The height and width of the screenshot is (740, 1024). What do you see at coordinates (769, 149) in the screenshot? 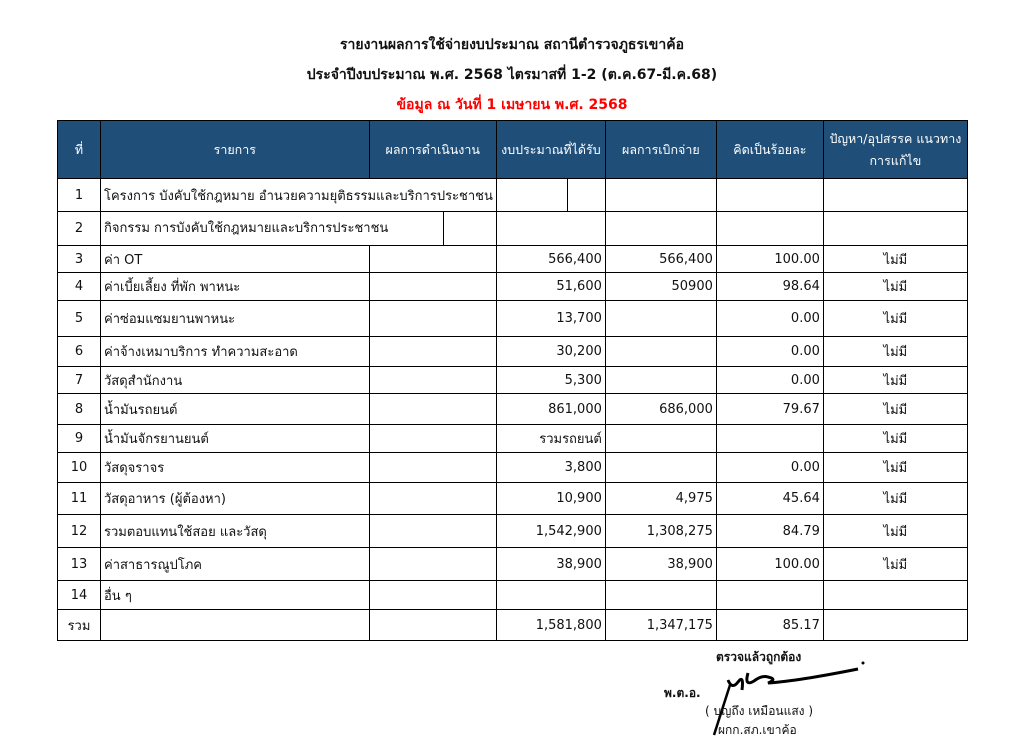
I see `header-percent: คิดเป็นร้อยละ` at bounding box center [769, 149].